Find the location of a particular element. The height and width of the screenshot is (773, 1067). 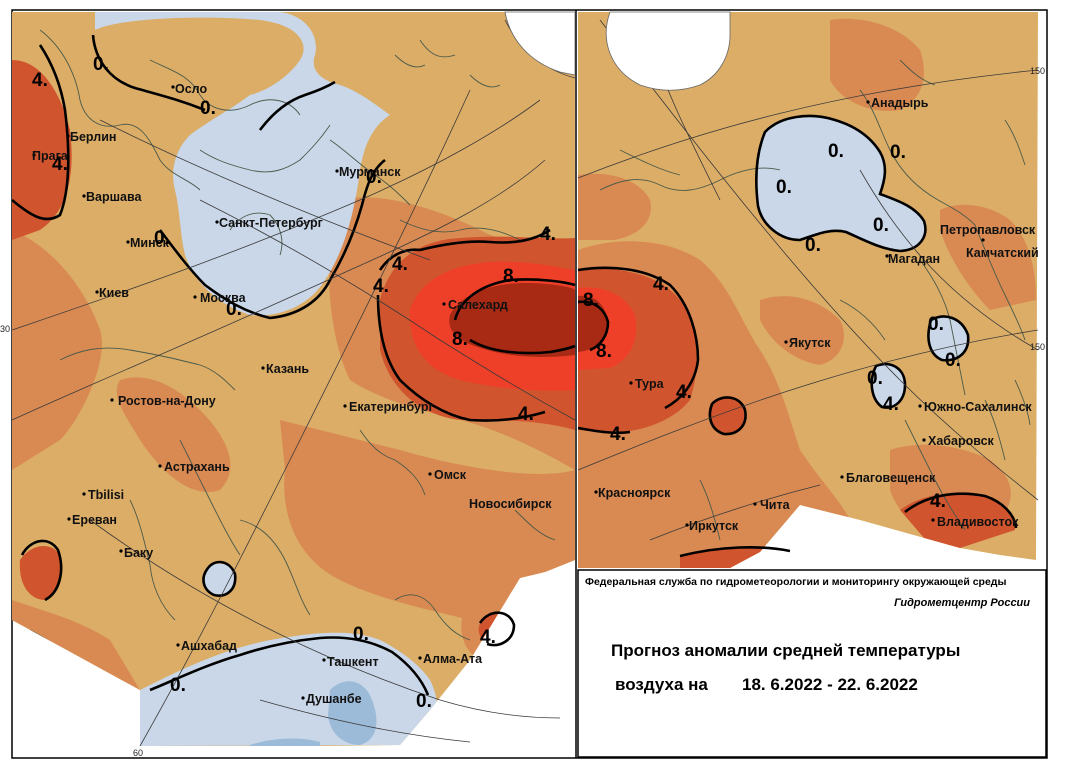

city-label: Tbilisi is located at coordinates (106, 495).